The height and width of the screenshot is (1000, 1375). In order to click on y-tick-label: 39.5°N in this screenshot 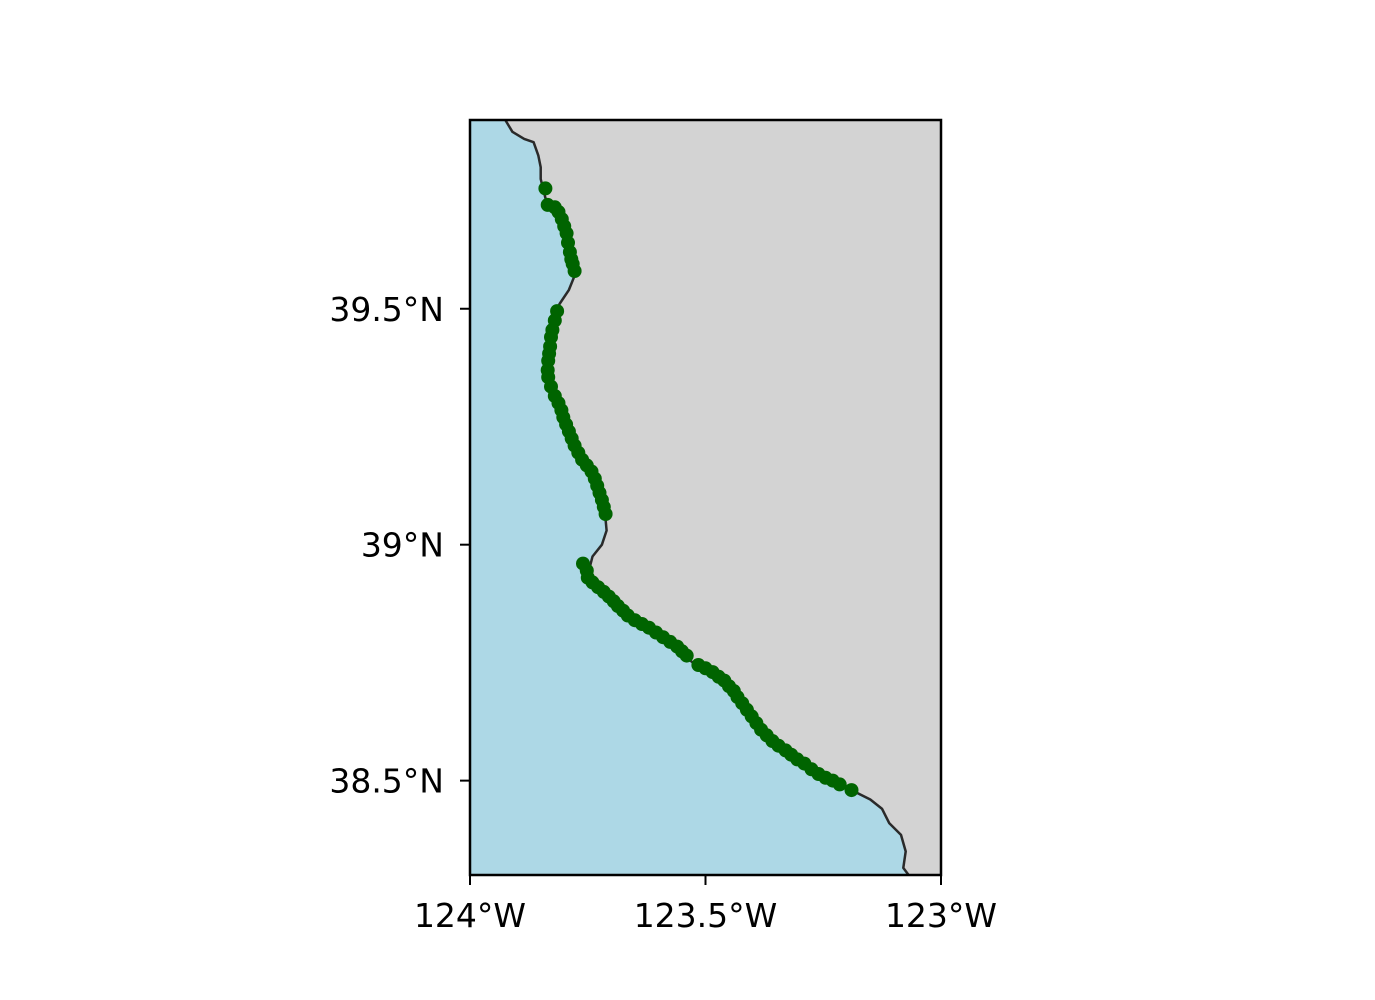, I will do `click(386, 309)`.